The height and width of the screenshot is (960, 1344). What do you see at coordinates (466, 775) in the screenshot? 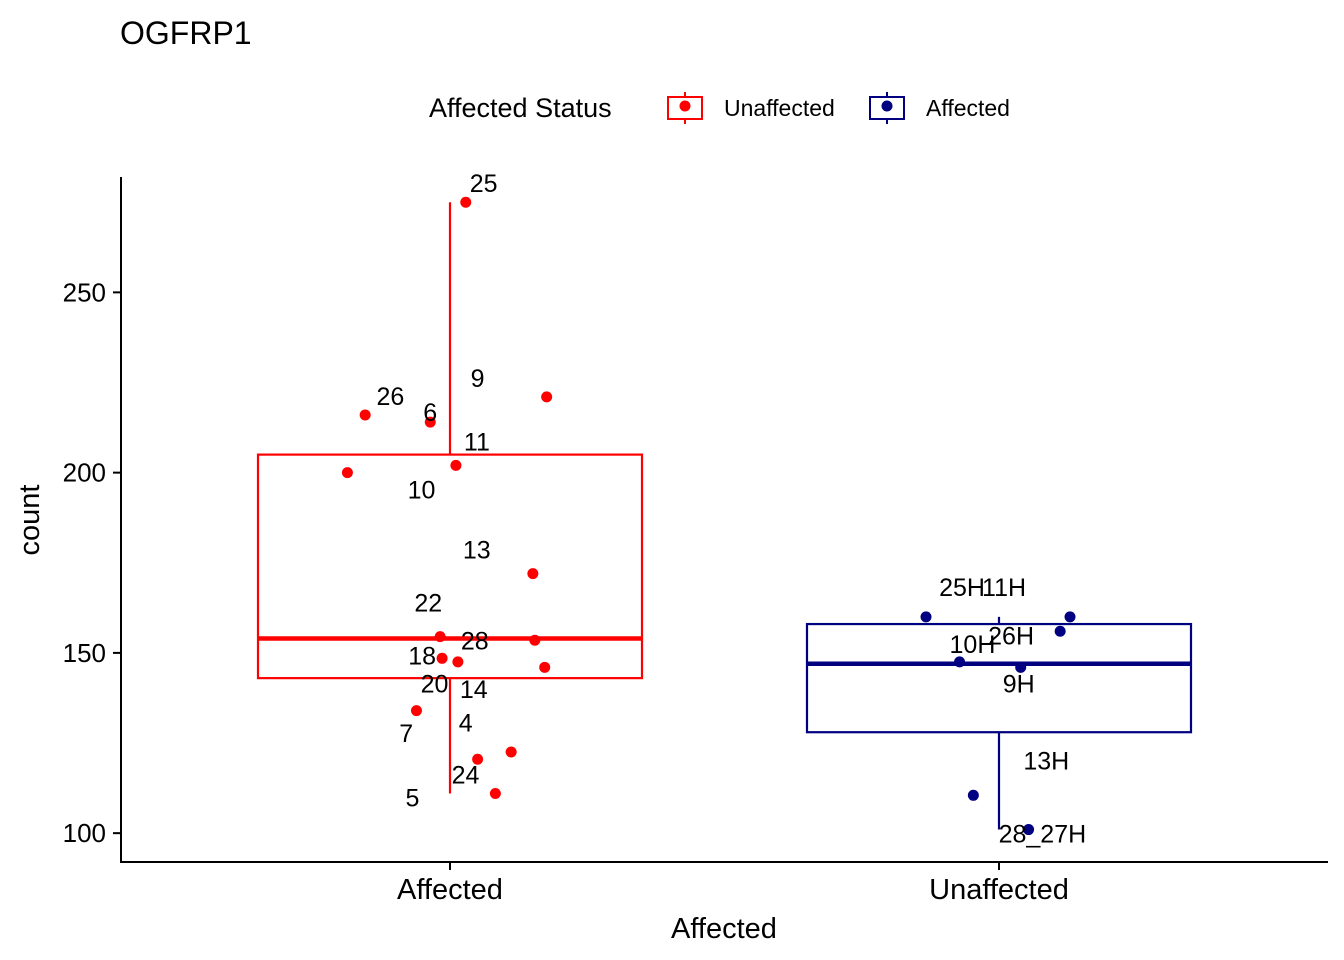
I see `point-label: 24` at bounding box center [466, 775].